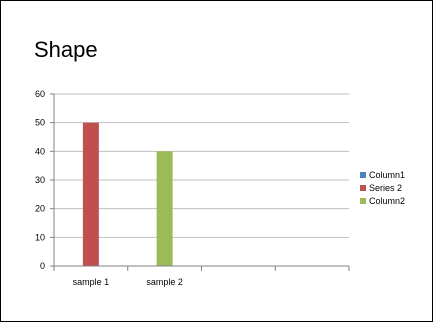 The image size is (433, 322). What do you see at coordinates (91, 282) in the screenshot?
I see `x-tick-label: sample 1` at bounding box center [91, 282].